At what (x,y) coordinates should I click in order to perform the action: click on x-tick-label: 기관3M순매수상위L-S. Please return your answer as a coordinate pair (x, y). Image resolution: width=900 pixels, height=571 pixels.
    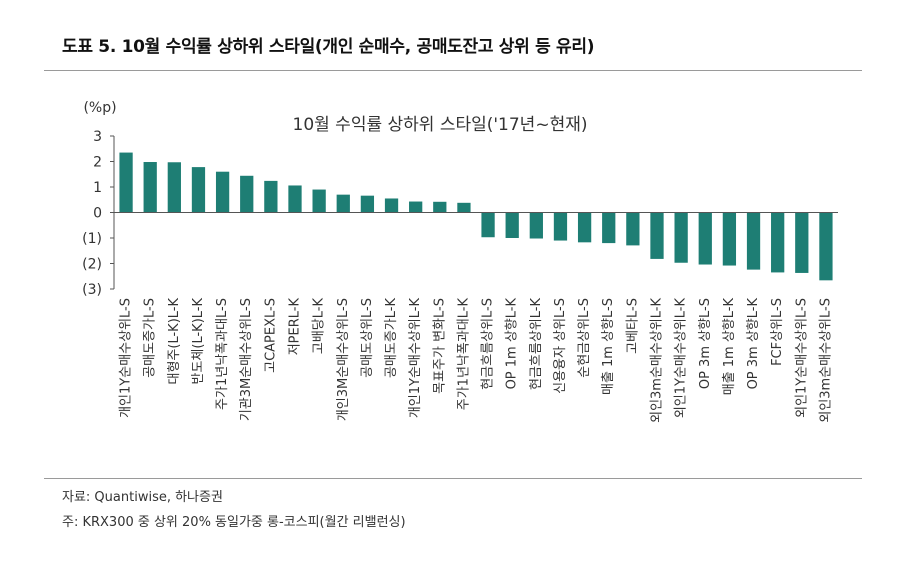
    Looking at the image, I should click on (246, 359).